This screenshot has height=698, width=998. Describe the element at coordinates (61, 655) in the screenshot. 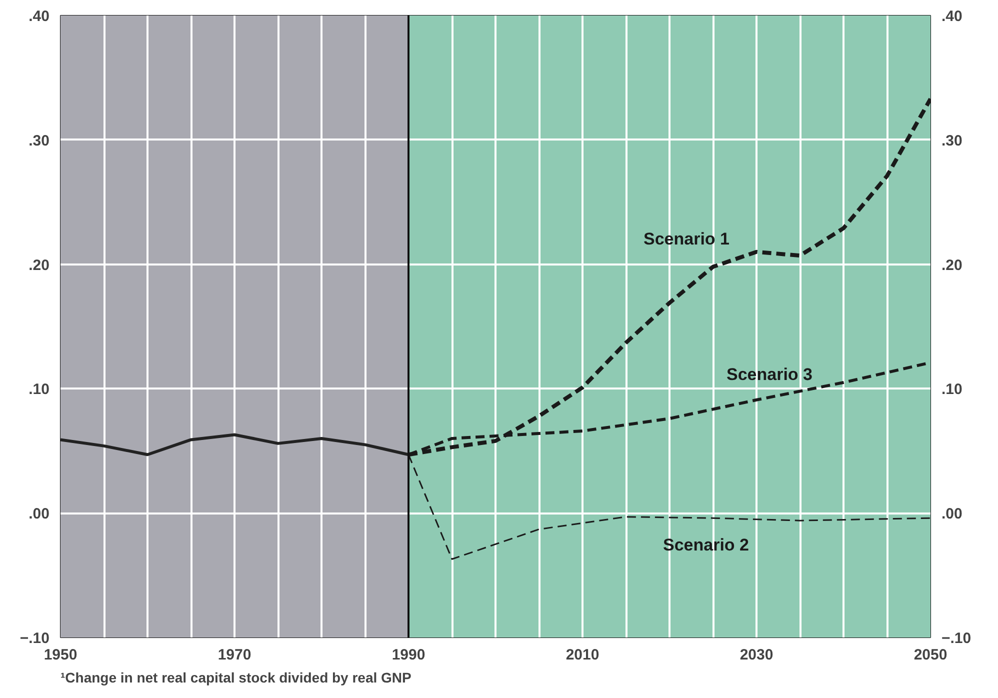

I see `x-tick-label: 1950` at that location.